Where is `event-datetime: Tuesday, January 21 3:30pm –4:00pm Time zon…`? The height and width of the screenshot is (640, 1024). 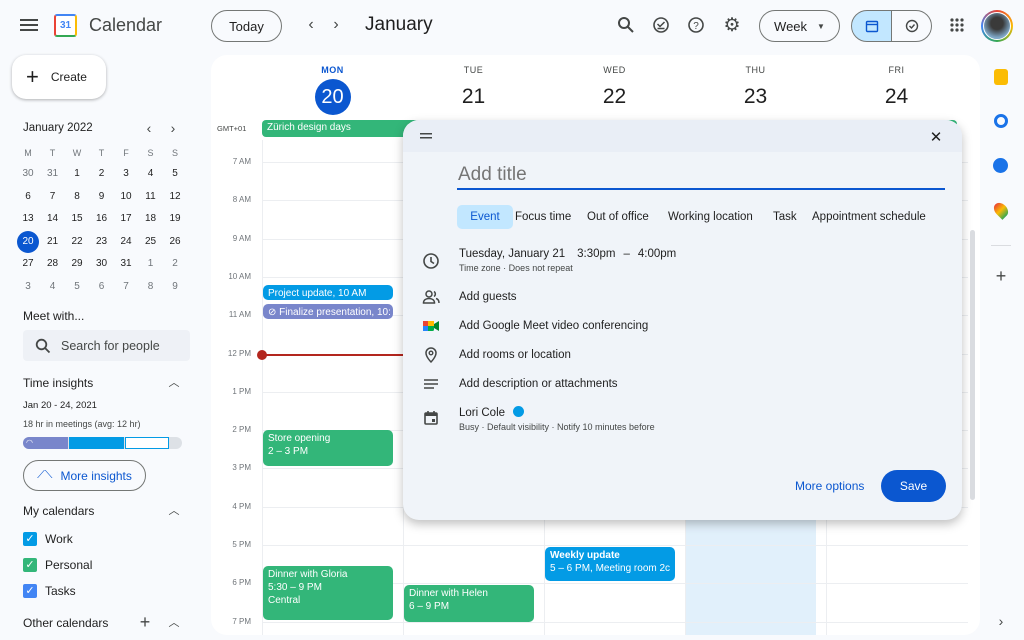
event-datetime: Tuesday, January 21 3:30pm –4:00pm Time zon… is located at coordinates (567, 260).